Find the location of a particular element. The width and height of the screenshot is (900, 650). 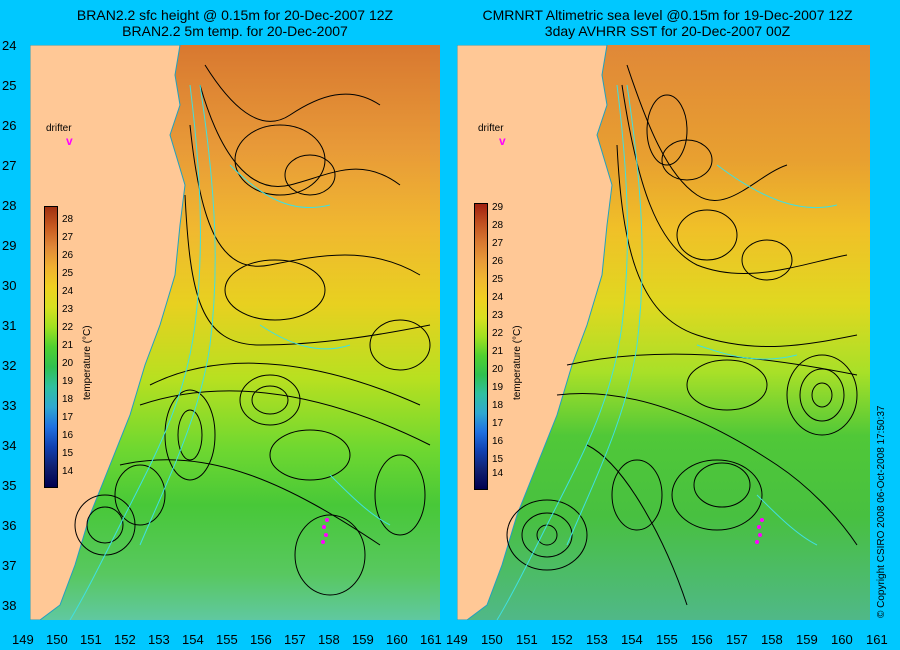

panel1-cb-tick-20: 20 is located at coordinates (68, 363).